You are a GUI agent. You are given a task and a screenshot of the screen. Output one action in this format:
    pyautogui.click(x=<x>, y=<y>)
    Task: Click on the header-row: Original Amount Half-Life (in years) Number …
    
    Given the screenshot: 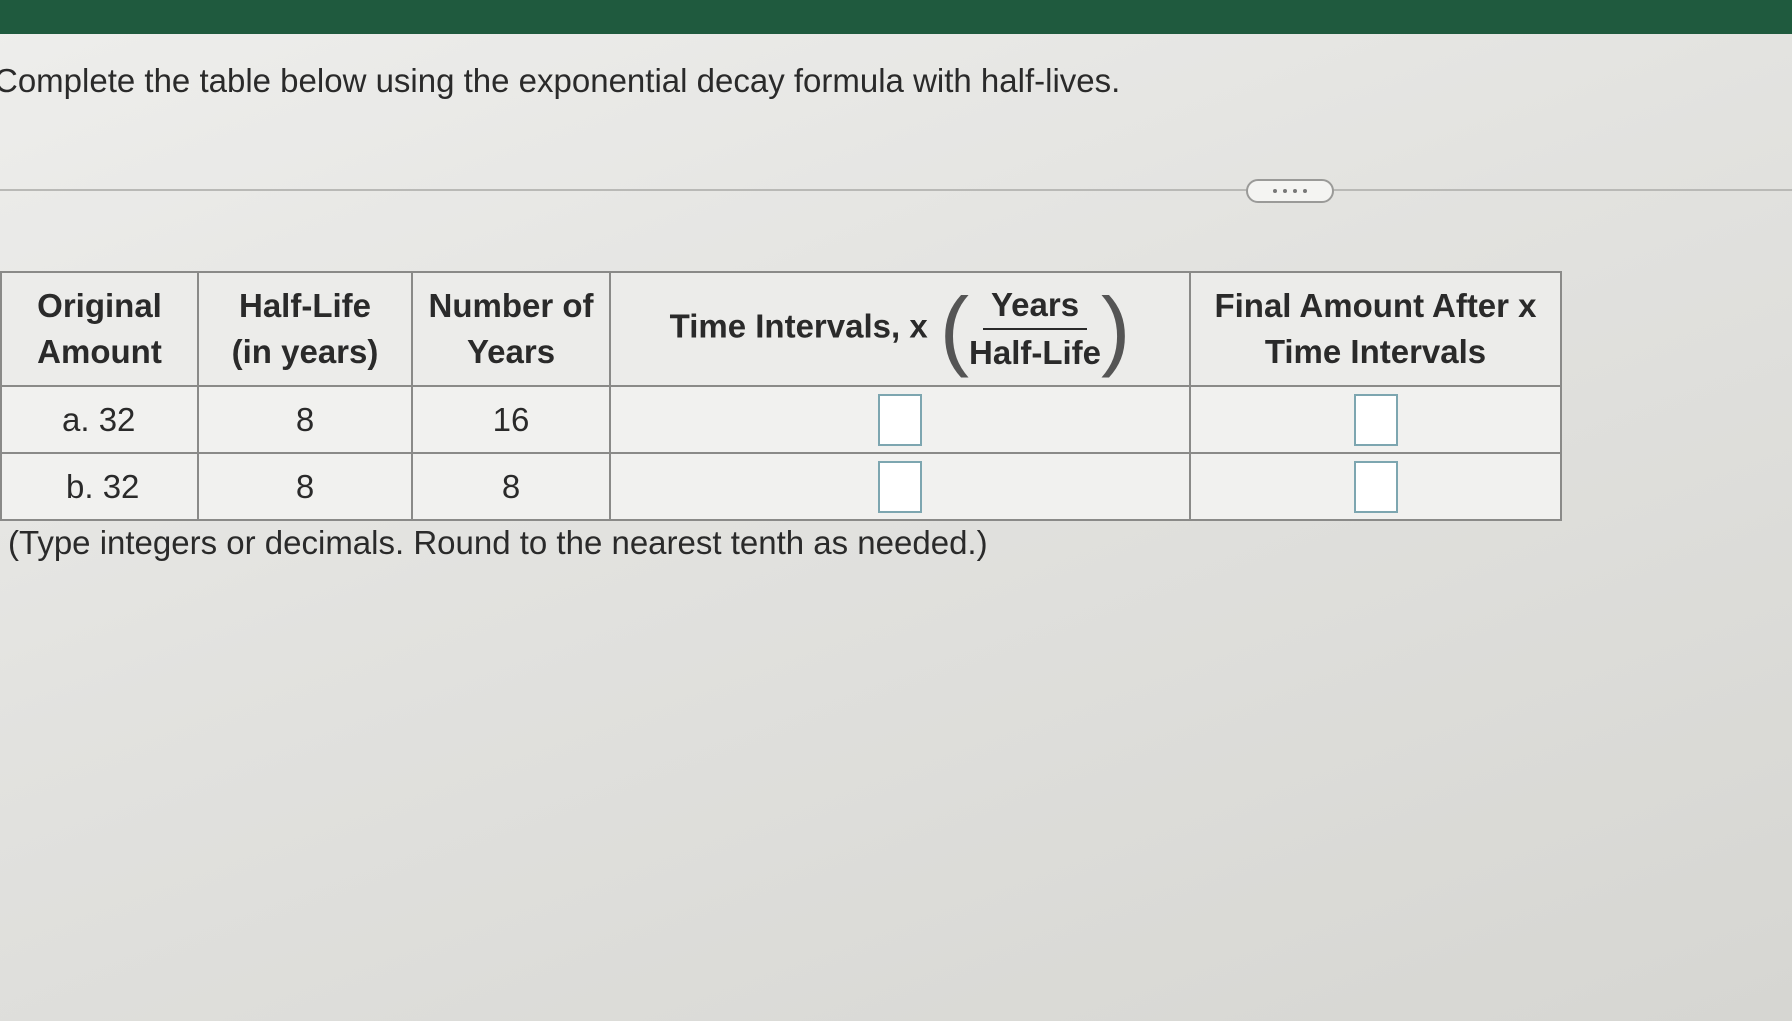 What is the action you would take?
    pyautogui.click(x=781, y=329)
    